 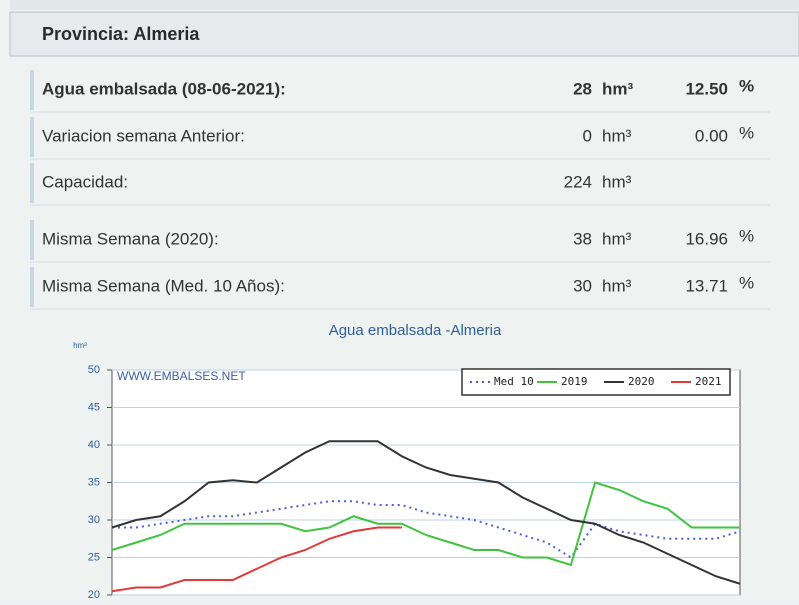 I want to click on row-value: 224, so click(x=578, y=181).